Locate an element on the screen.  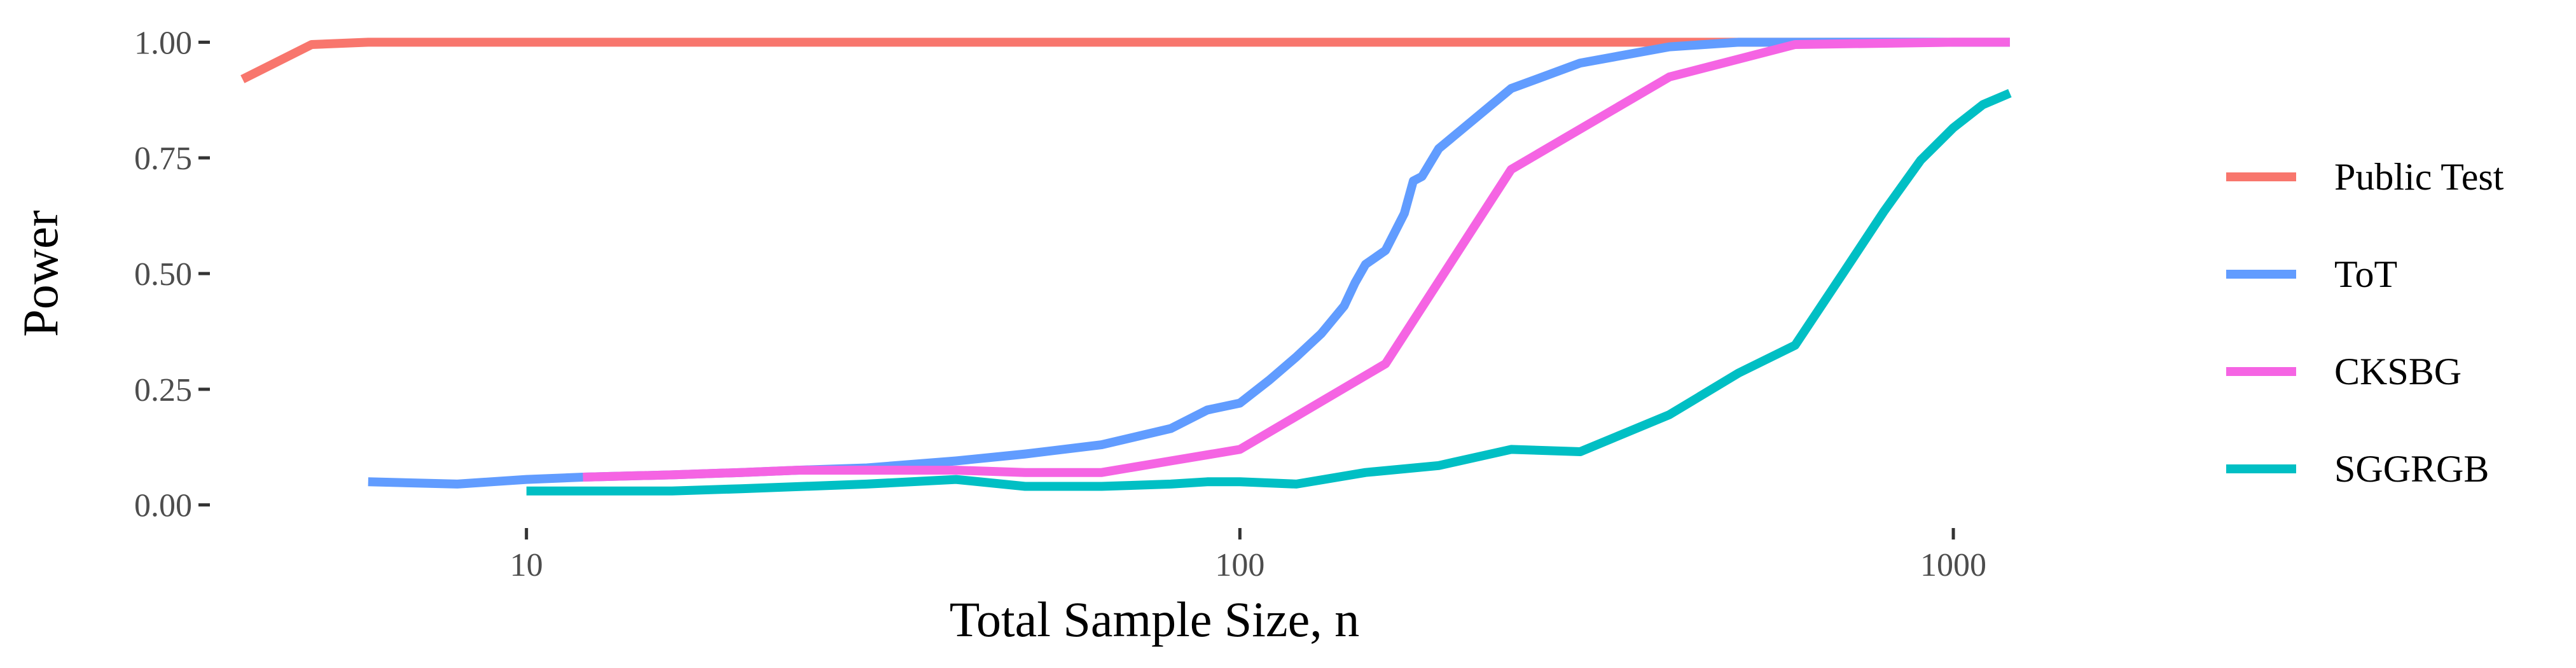
y-axis: 0.00 0.25 0.50 0.75 1.00 is located at coordinates (172, 274).